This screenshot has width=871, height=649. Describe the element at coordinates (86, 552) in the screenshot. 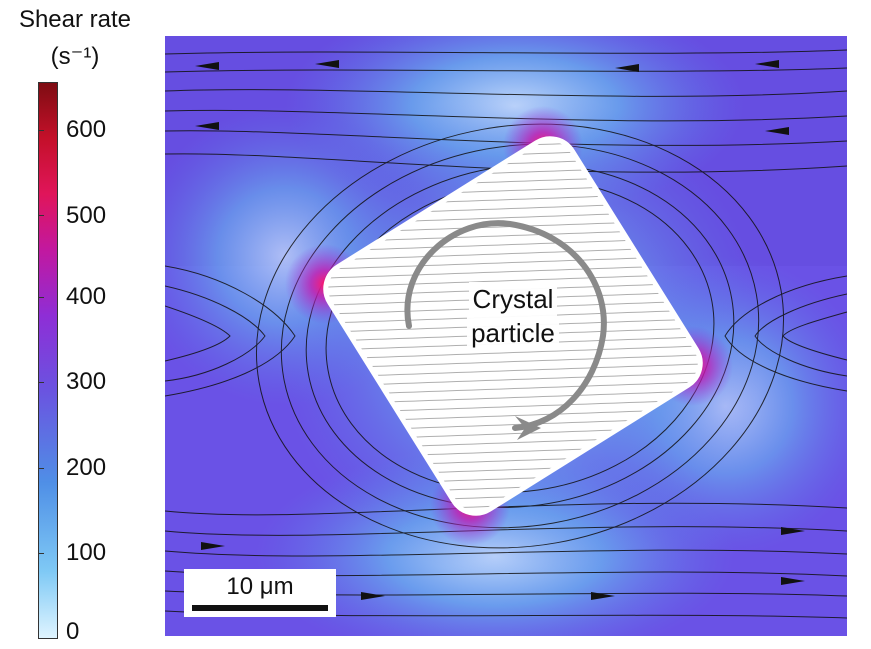

I see `colorbar-tick-label: 100` at that location.